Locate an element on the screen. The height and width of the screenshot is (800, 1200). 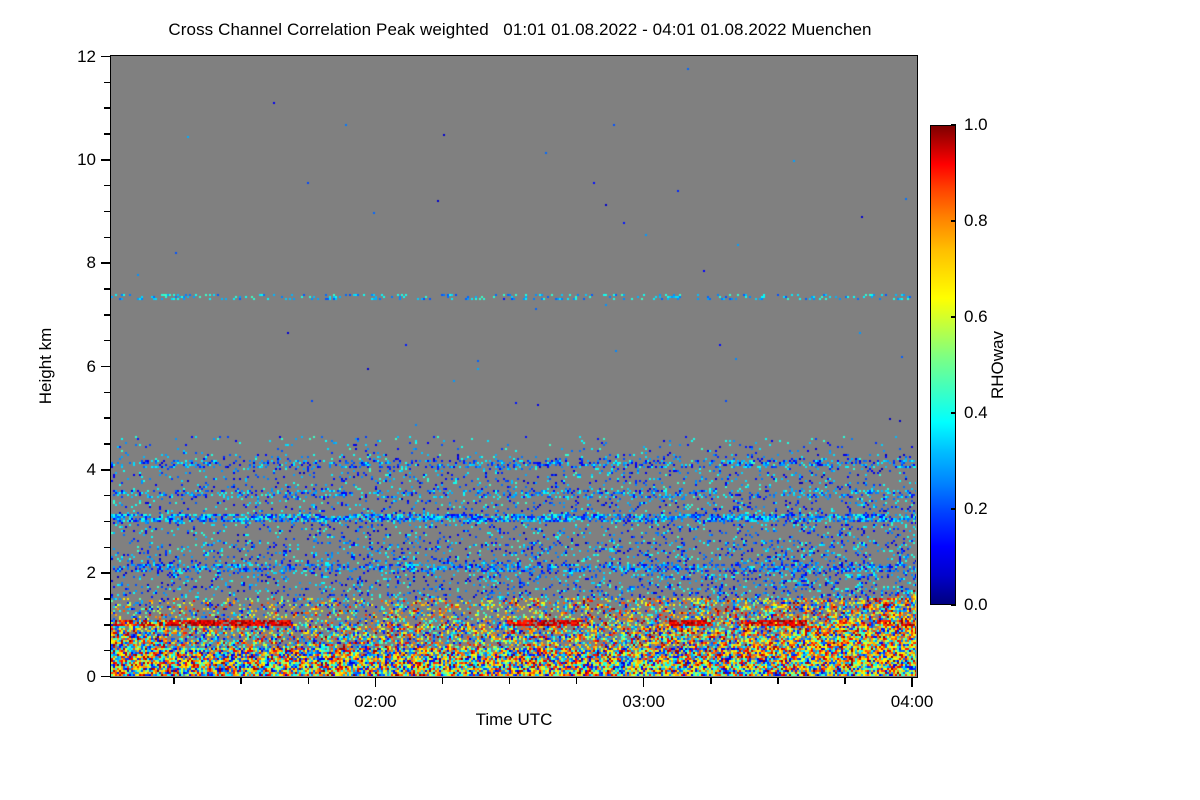
colorbar-gradient is located at coordinates (943, 365).